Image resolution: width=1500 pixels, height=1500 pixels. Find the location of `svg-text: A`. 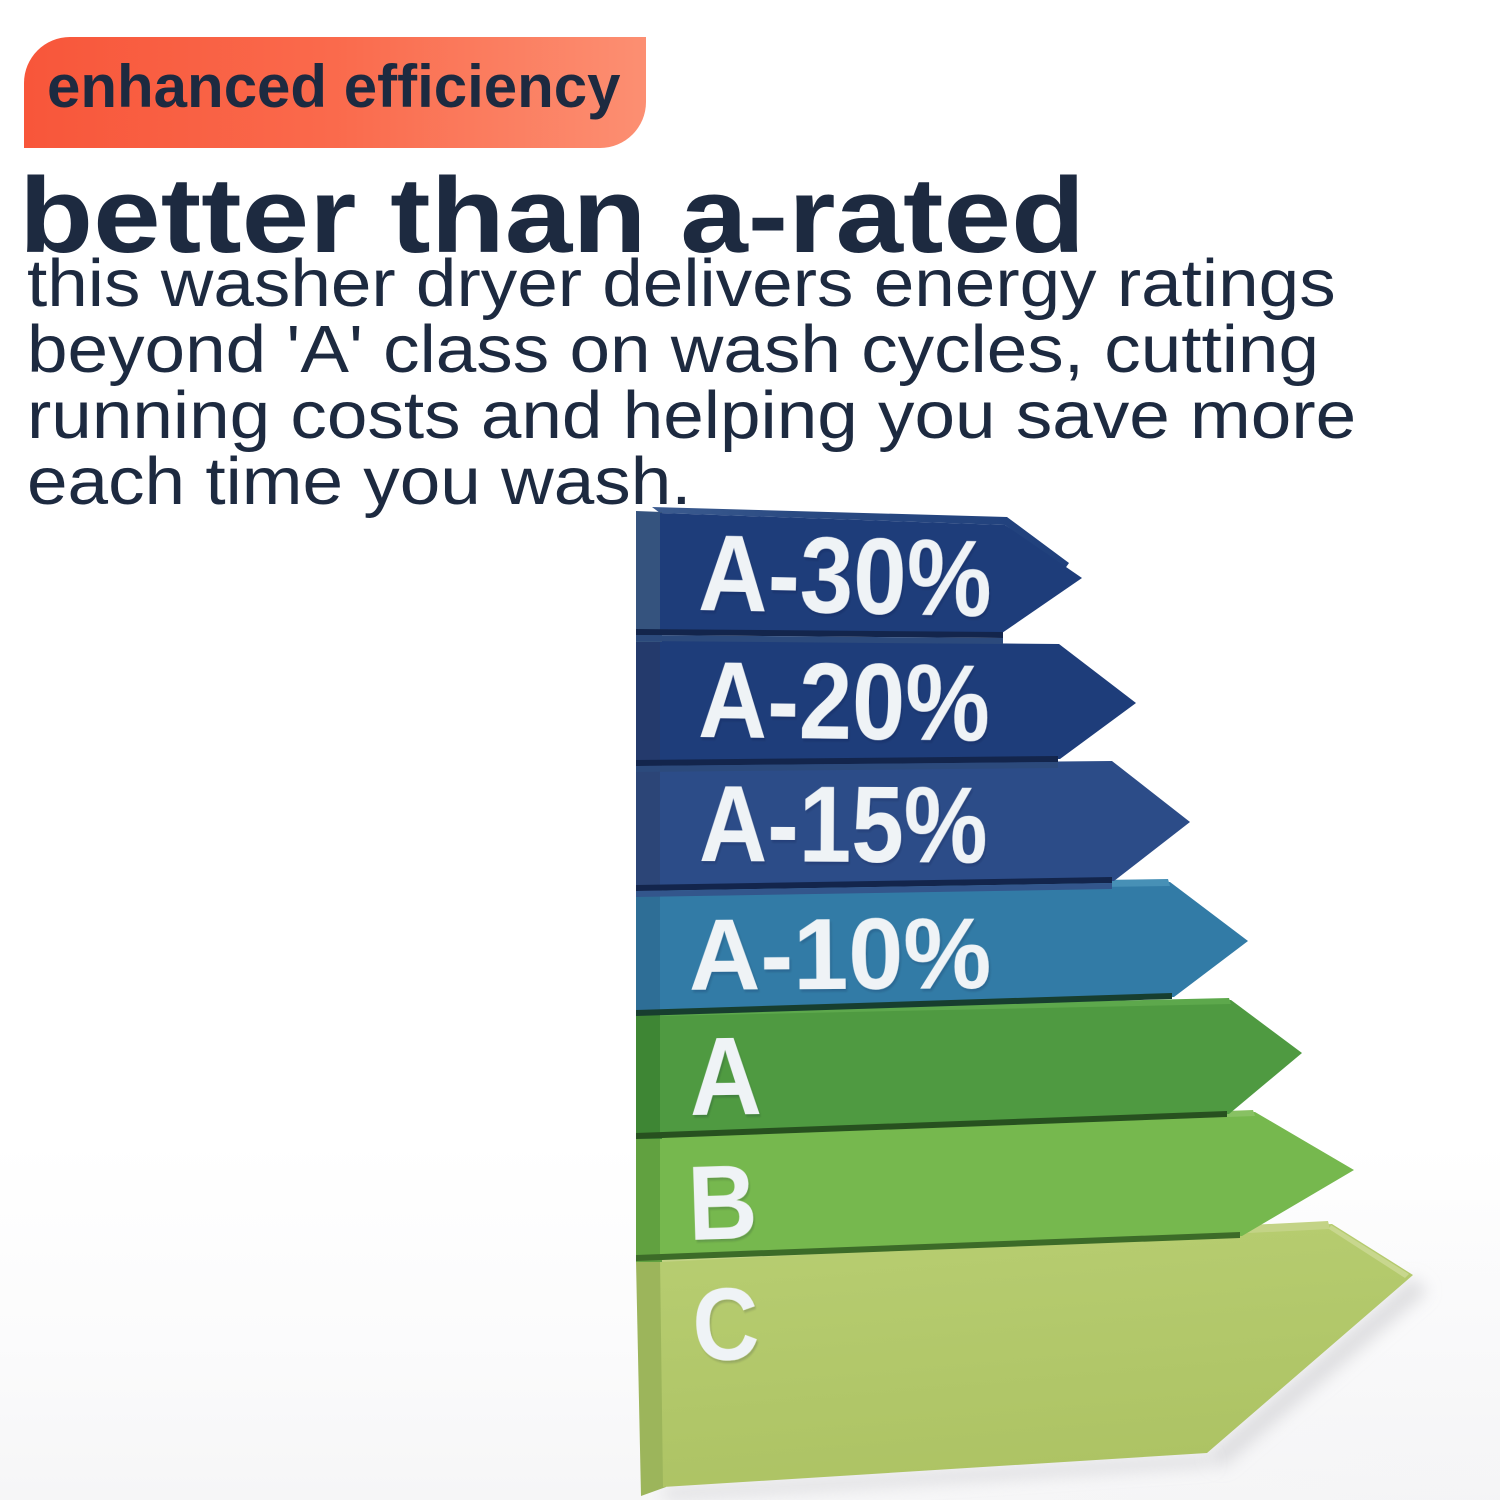

svg-text: A is located at coordinates (726, 1076).